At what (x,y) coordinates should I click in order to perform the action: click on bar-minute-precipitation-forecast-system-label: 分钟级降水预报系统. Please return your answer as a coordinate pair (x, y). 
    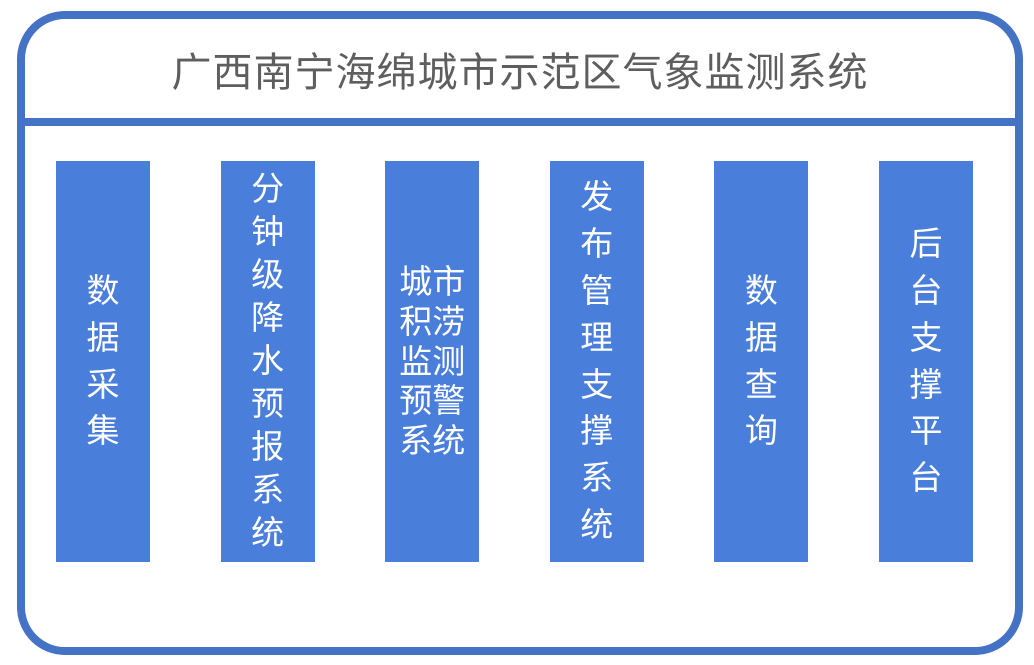
    Looking at the image, I should click on (268, 360).